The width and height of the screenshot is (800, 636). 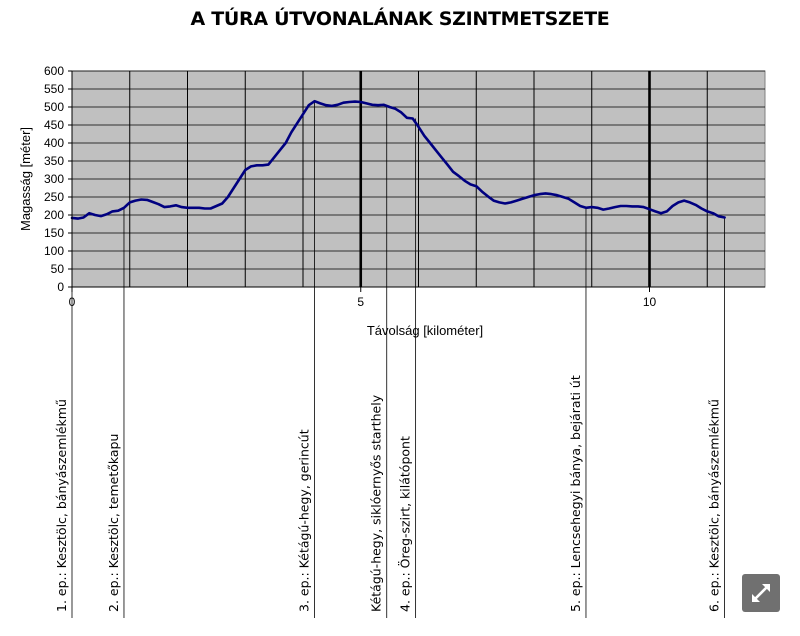 I want to click on annotation-label: 4. ep.: Öreg-szirt, kilátópont, so click(x=405, y=524).